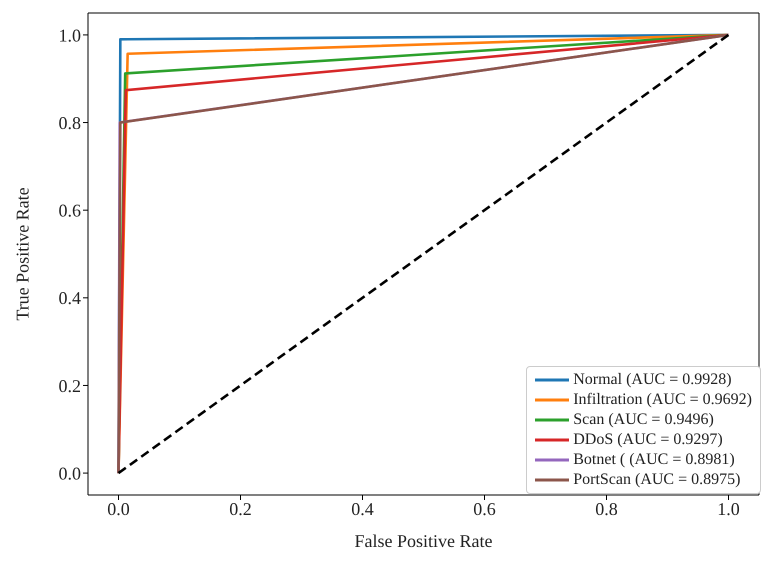 Image resolution: width=773 pixels, height=567 pixels. What do you see at coordinates (362, 508) in the screenshot?
I see `x-tick-label: 0.4` at bounding box center [362, 508].